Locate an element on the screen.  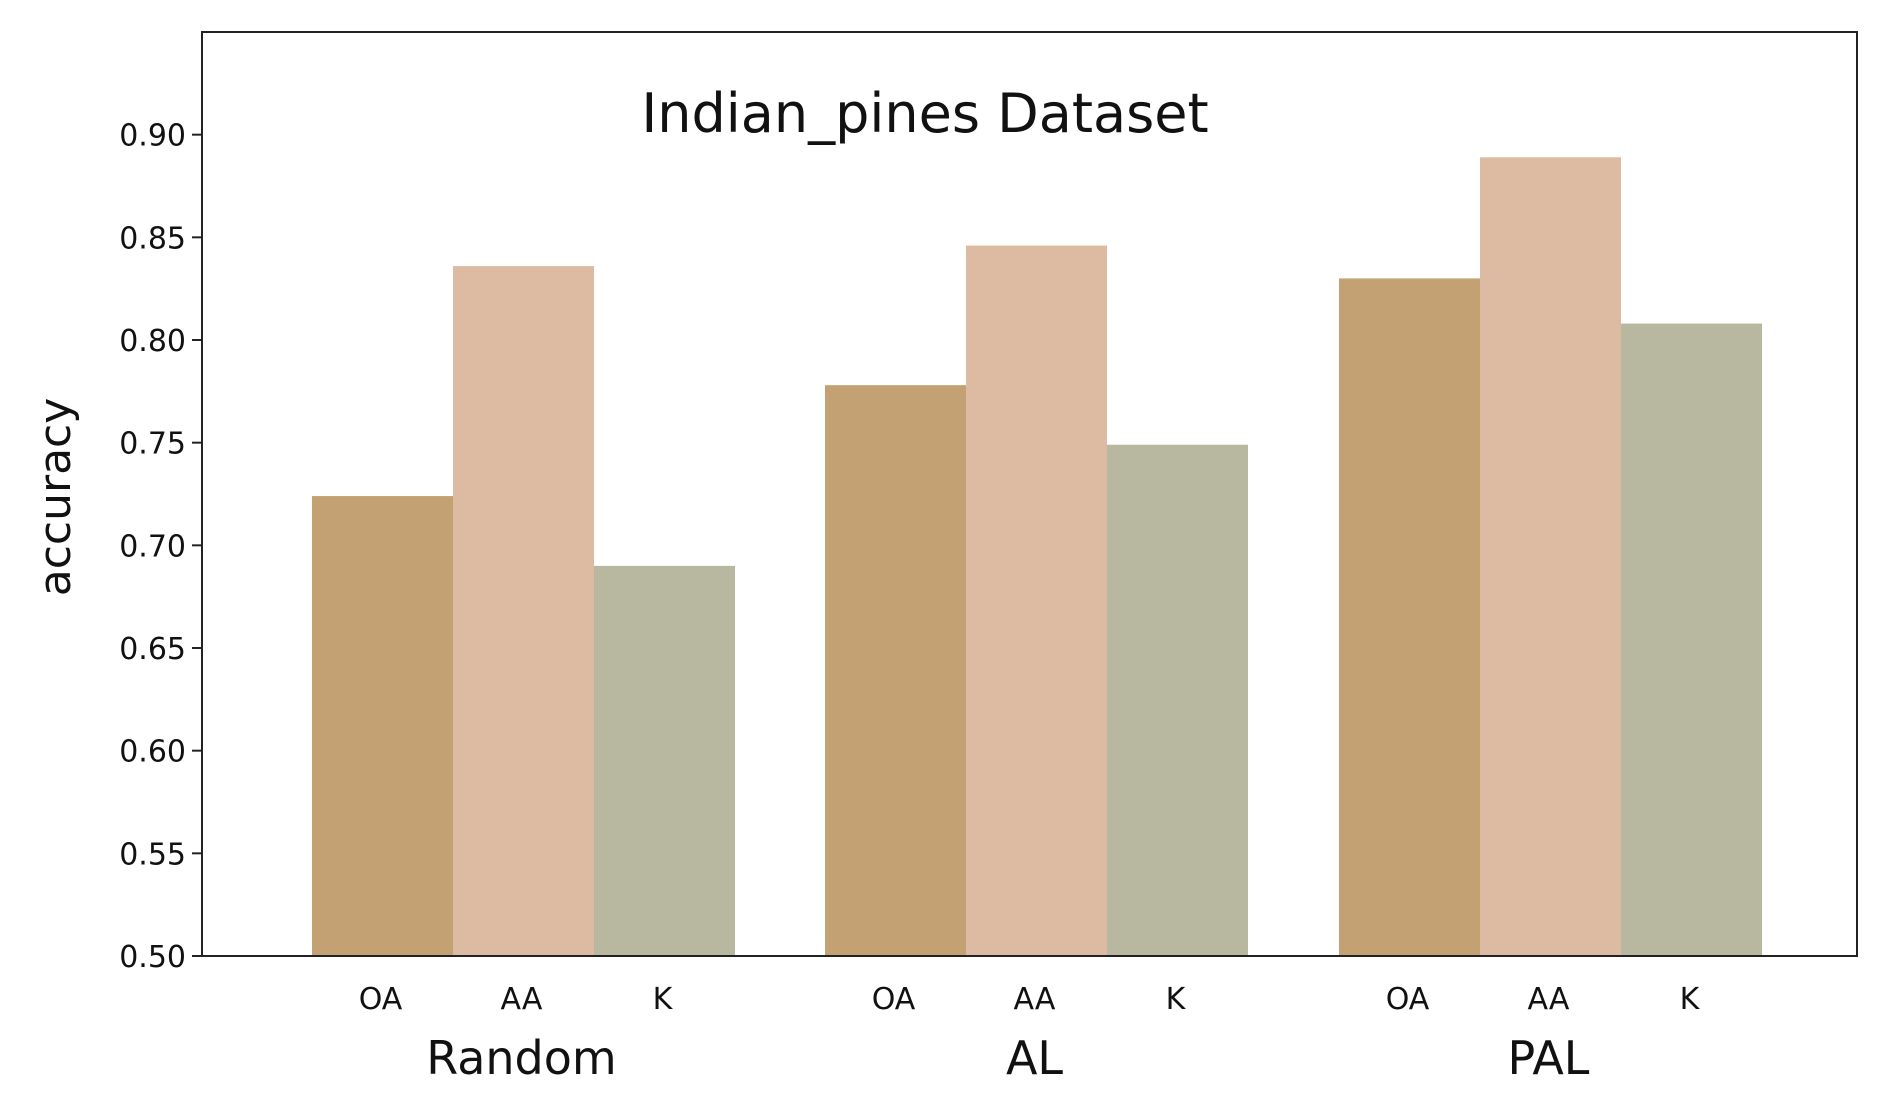
y-tick-label: 0.60 is located at coordinates (152, 752).